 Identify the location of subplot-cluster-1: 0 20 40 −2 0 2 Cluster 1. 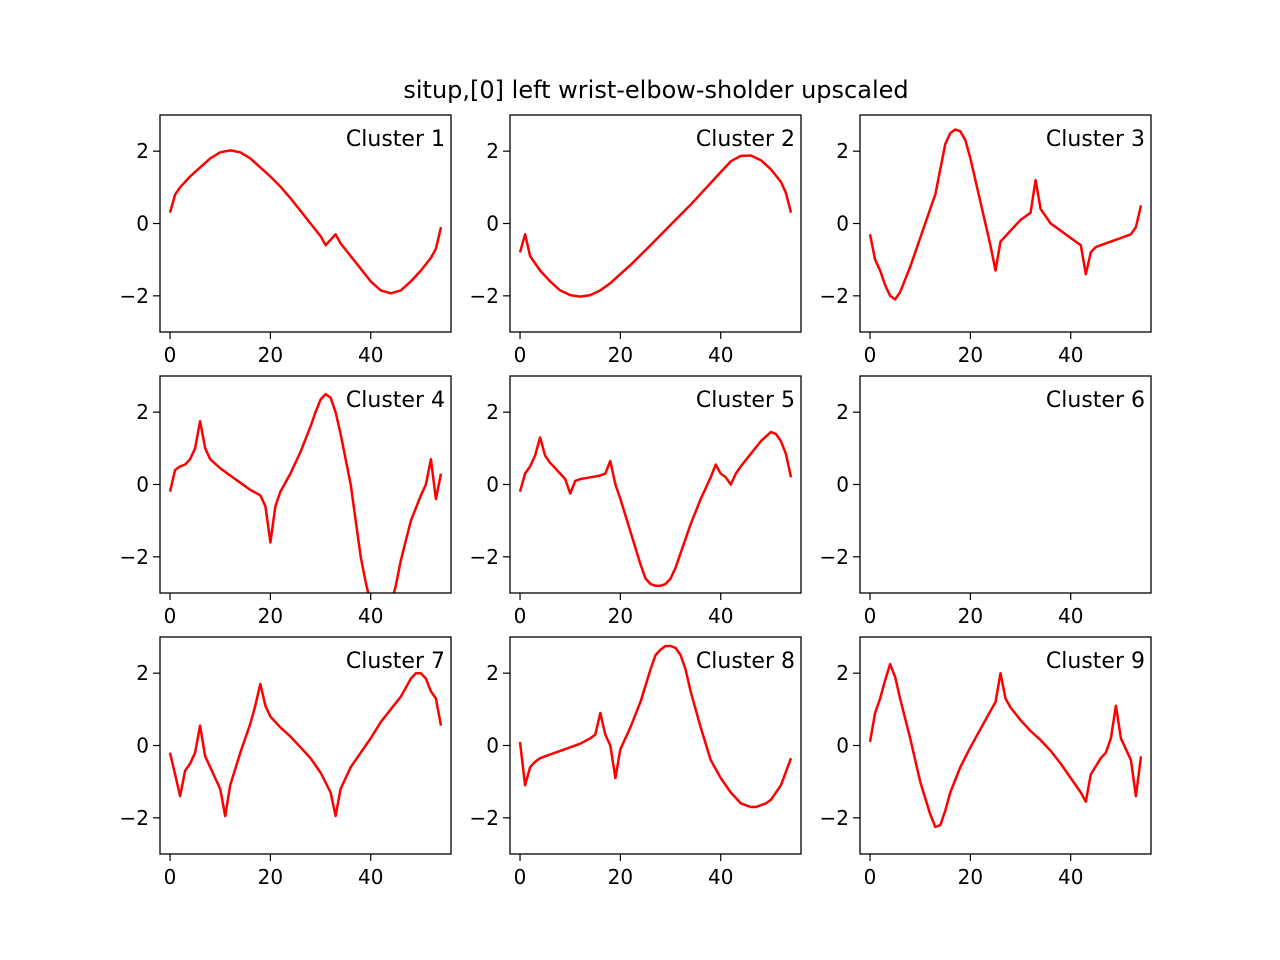
(286, 240).